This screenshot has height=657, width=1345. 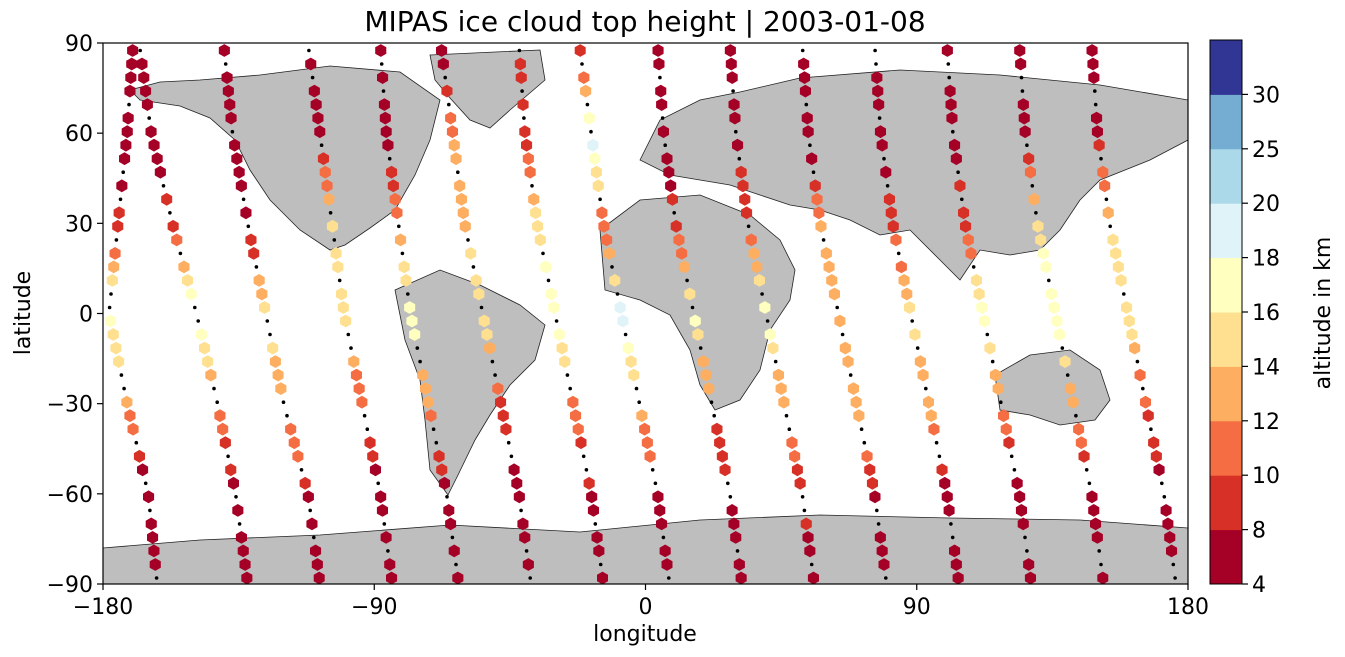 What do you see at coordinates (70, 495) in the screenshot?
I see `y-tick-label: −60` at bounding box center [70, 495].